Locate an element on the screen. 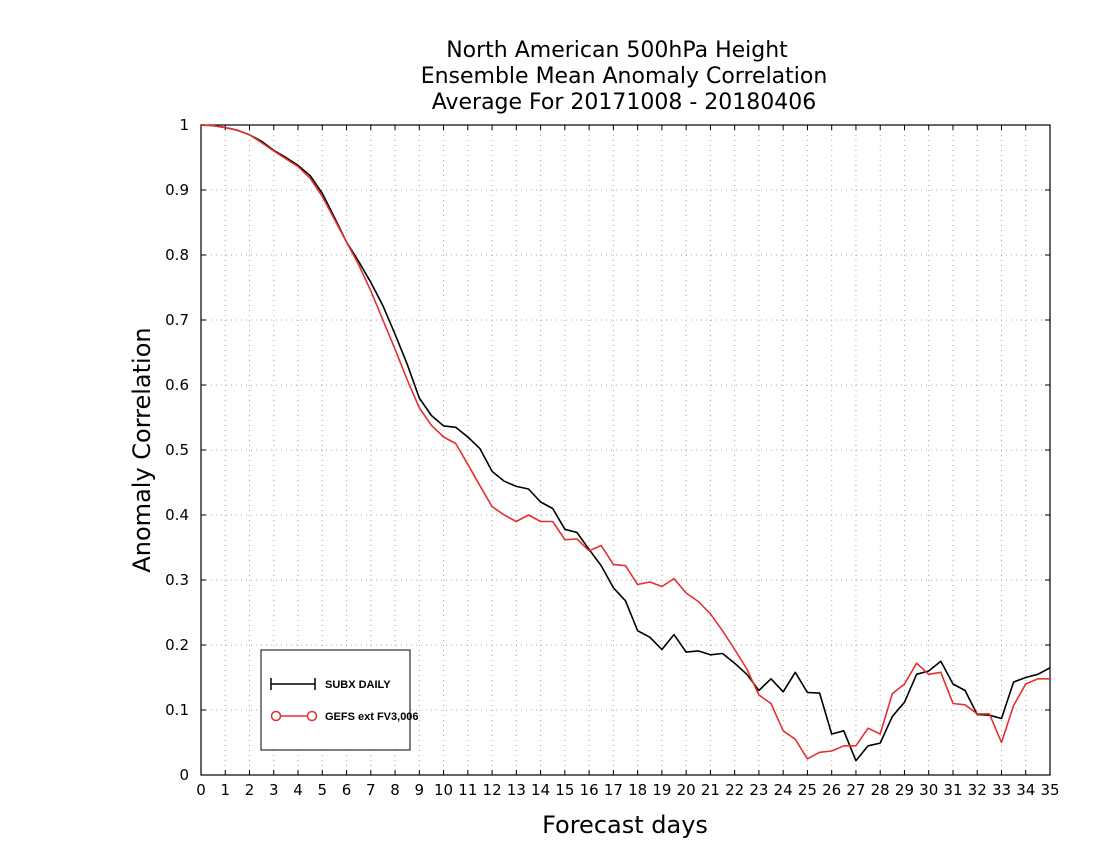  x-tick-label: 8 is located at coordinates (395, 790).